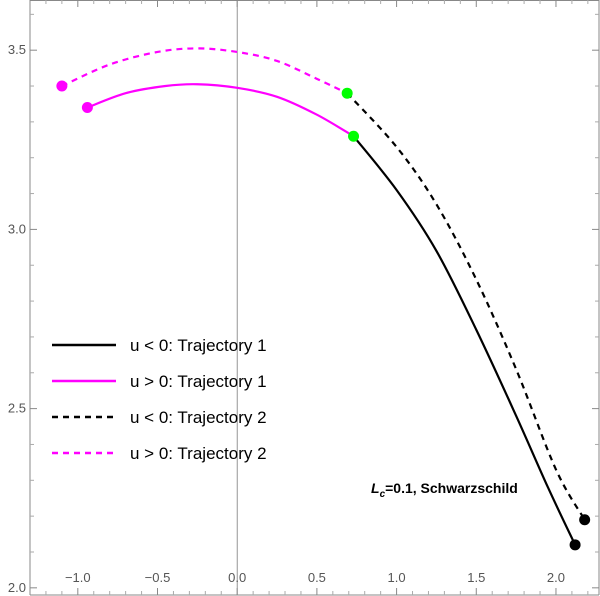  Describe the element at coordinates (17, 408) in the screenshot. I see `y-tick-label: 2.5` at that location.